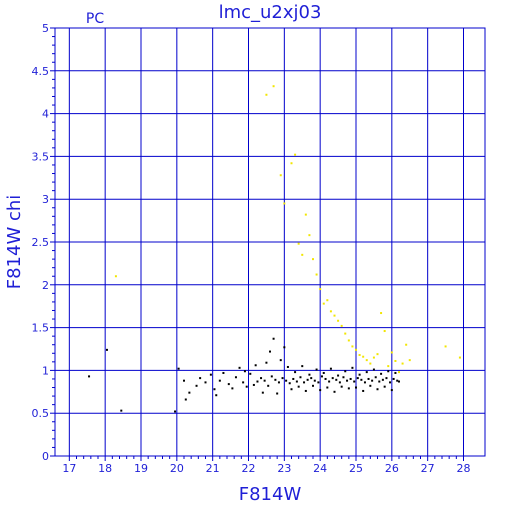  Describe the element at coordinates (45, 114) in the screenshot. I see `y-tick-label: 4` at that location.